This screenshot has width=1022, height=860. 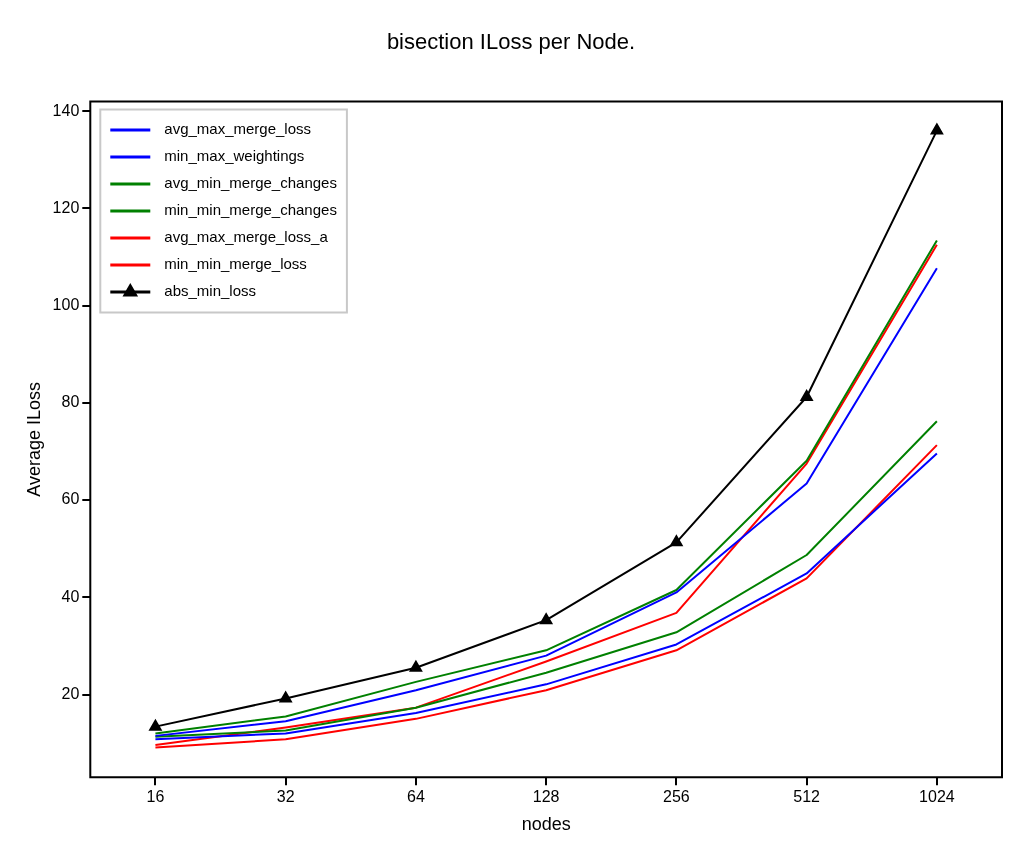 What do you see at coordinates (66, 110) in the screenshot?
I see `y-tick-label: 140` at bounding box center [66, 110].